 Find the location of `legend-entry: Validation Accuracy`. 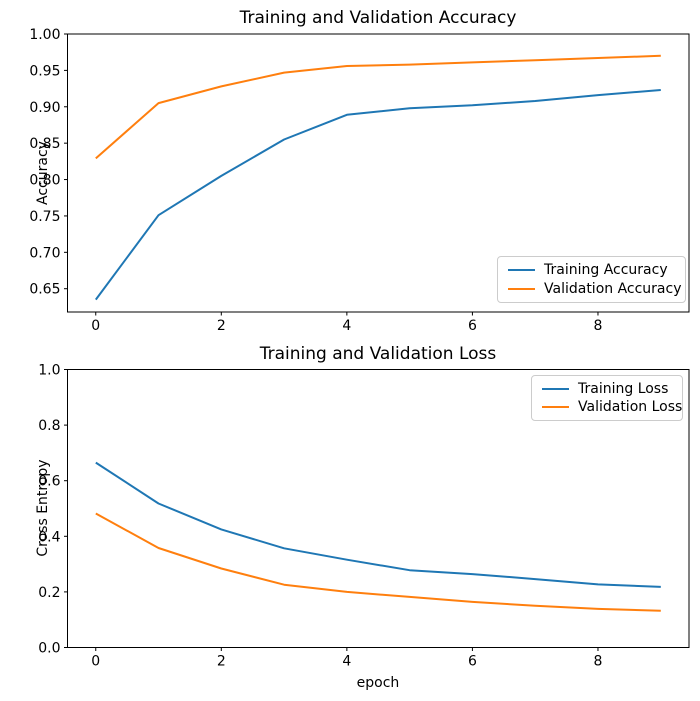

legend-entry: Validation Accuracy is located at coordinates (595, 289).